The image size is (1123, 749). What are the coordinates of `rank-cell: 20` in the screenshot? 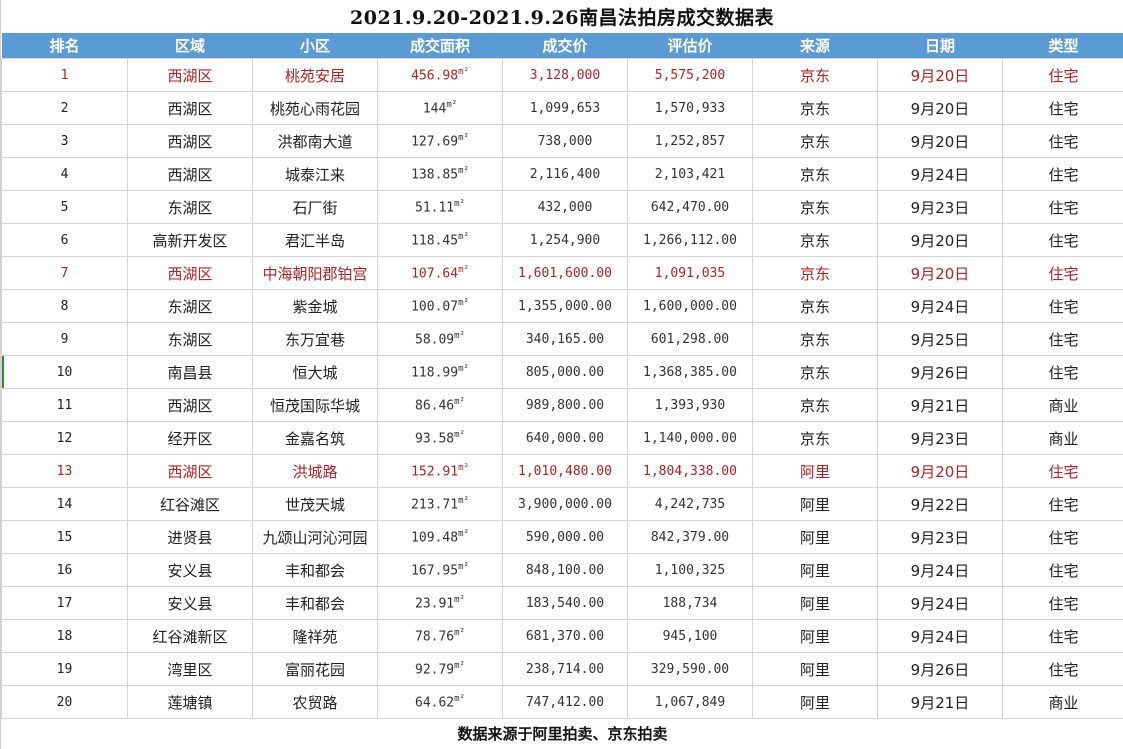 It's located at (64, 702).